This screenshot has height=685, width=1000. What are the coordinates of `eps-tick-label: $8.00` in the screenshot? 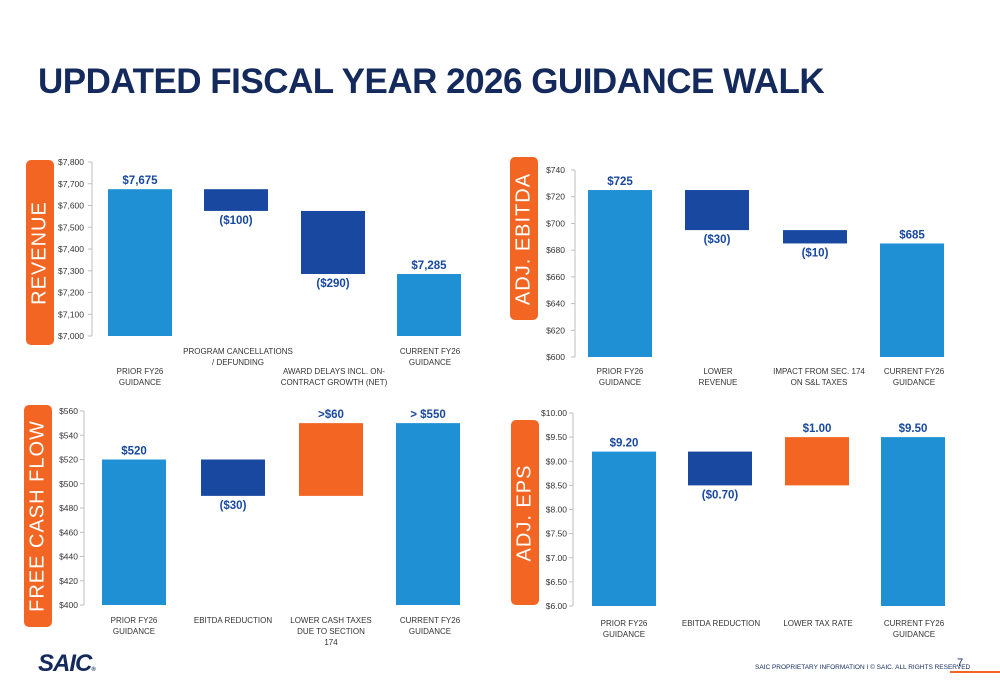 It's located at (557, 510).